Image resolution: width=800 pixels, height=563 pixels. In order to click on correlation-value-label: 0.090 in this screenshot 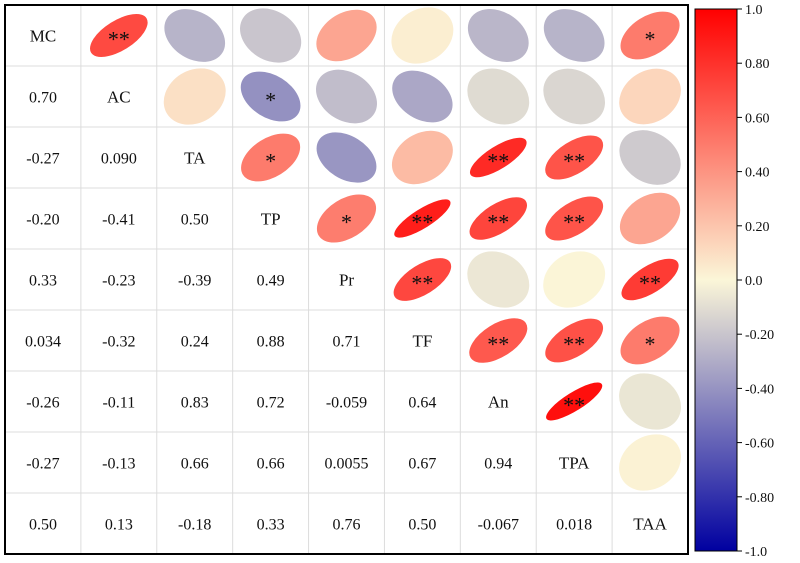, I will do `click(119, 159)`.